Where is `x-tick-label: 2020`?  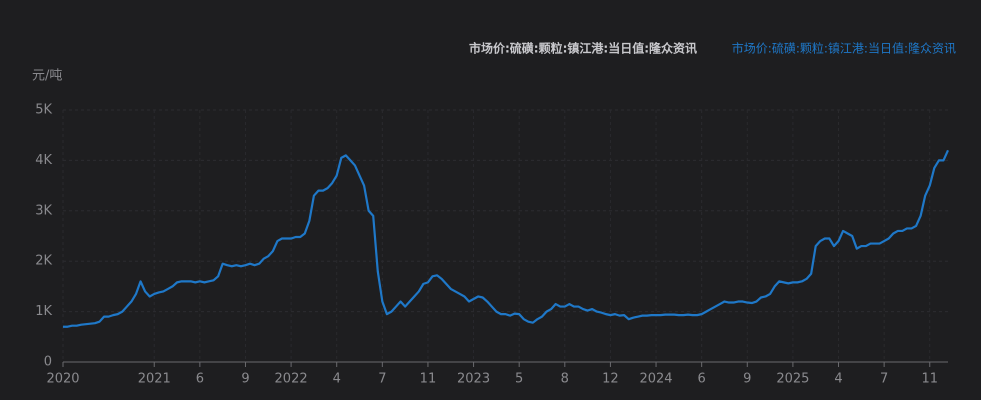 x-tick-label: 2020 is located at coordinates (62, 379).